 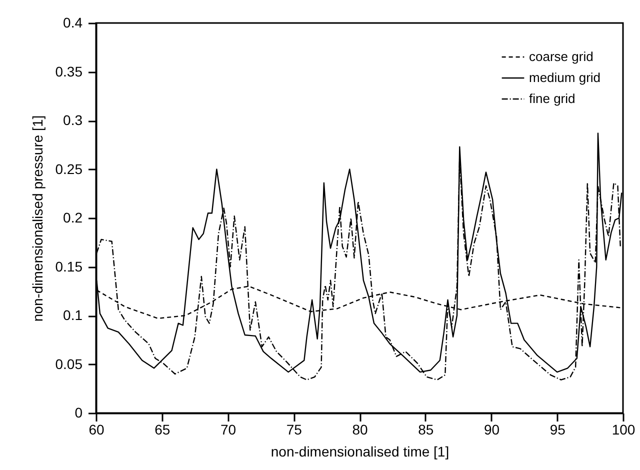 What do you see at coordinates (73, 120) in the screenshot?
I see `y-tick-label: 0.3` at bounding box center [73, 120].